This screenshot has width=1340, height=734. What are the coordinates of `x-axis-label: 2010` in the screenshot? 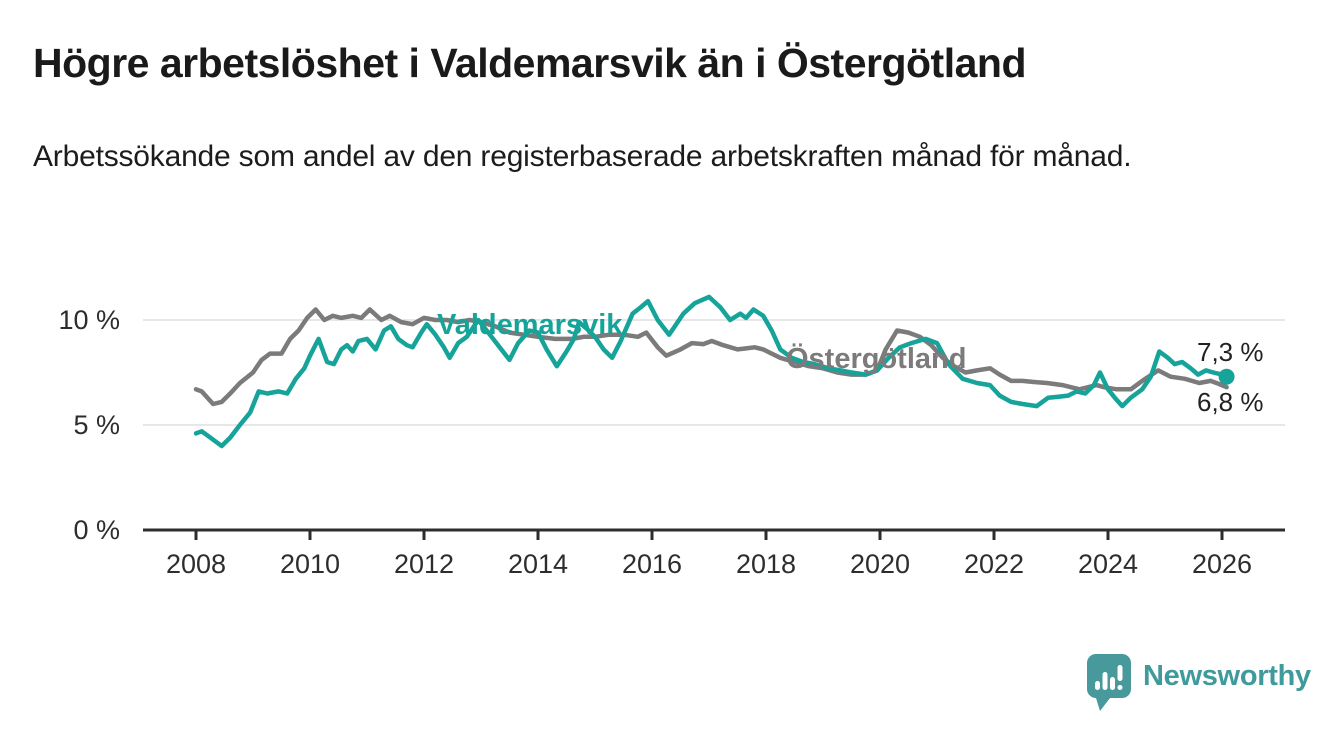 It's located at (310, 564).